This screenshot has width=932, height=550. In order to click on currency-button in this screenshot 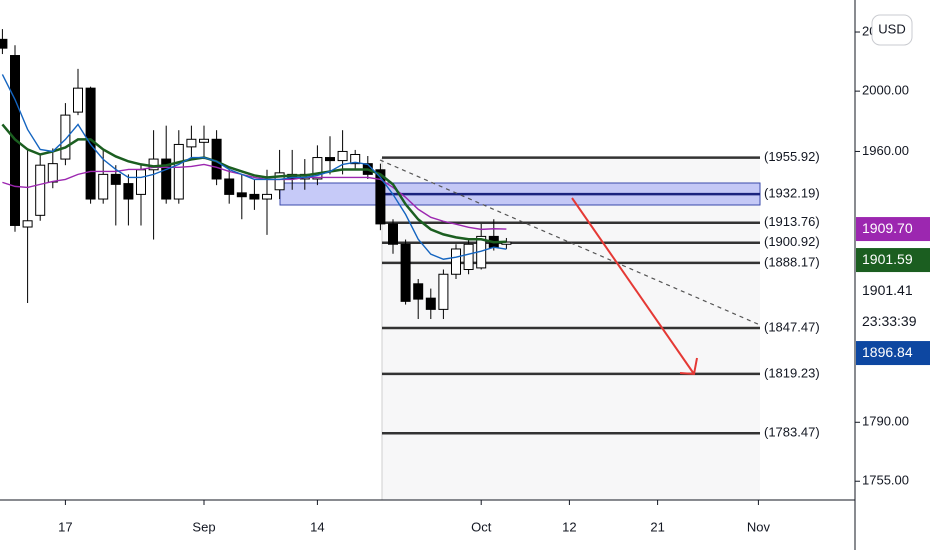, I will do `click(892, 30)`.